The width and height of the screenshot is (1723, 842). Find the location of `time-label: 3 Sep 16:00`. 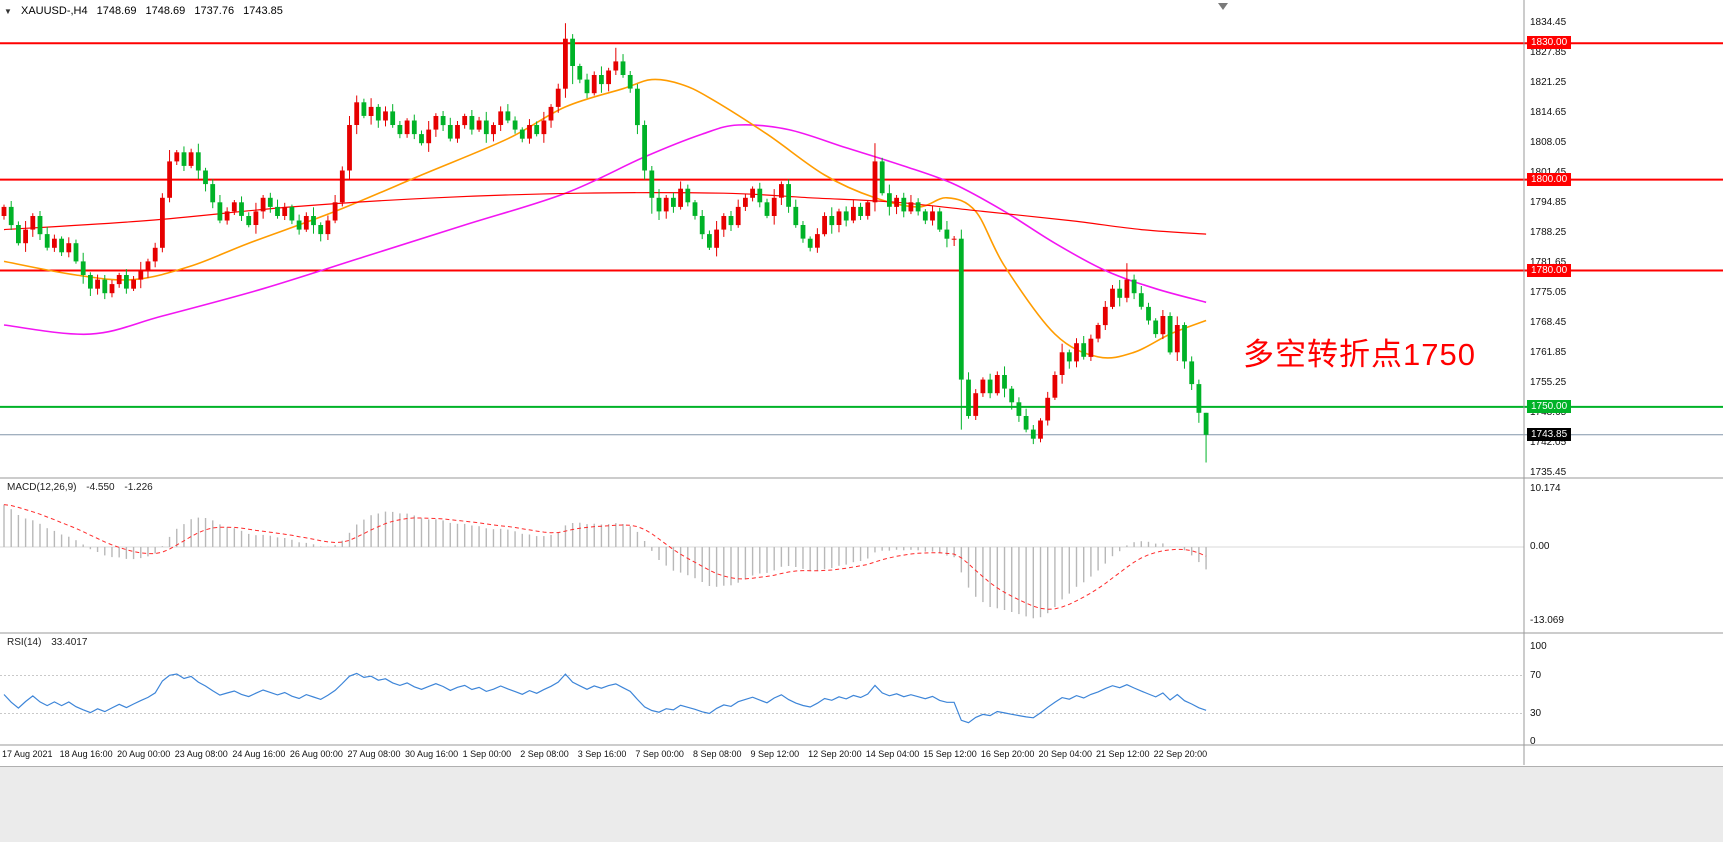

time-label: 3 Sep 16:00 is located at coordinates (602, 754).